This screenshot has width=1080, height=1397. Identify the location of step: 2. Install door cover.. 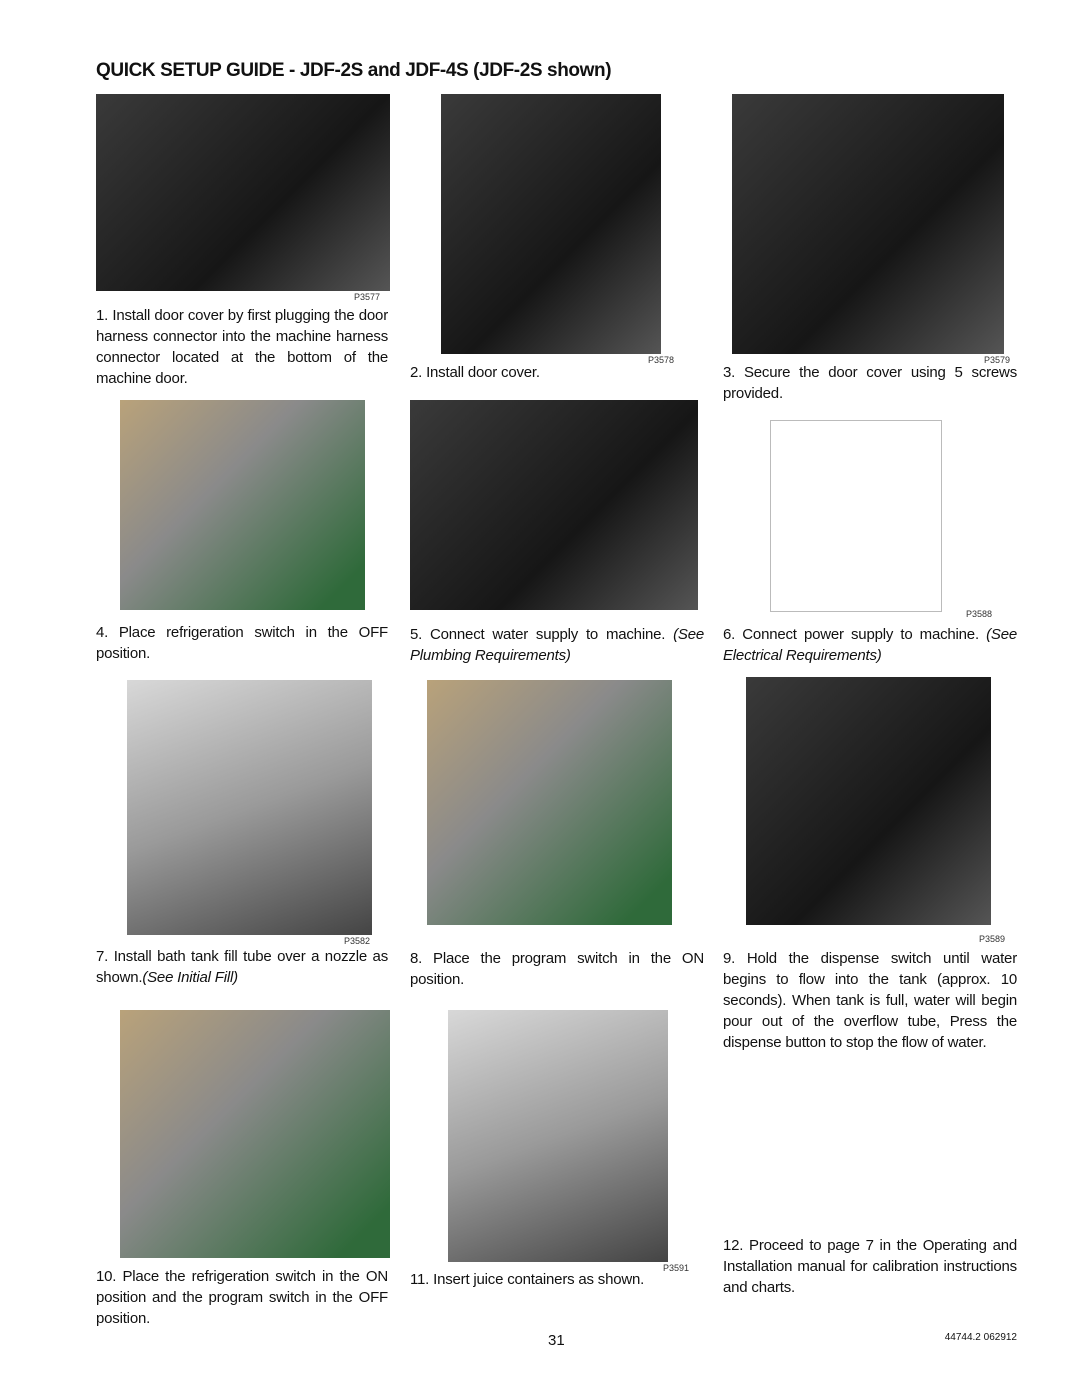
(555, 372).